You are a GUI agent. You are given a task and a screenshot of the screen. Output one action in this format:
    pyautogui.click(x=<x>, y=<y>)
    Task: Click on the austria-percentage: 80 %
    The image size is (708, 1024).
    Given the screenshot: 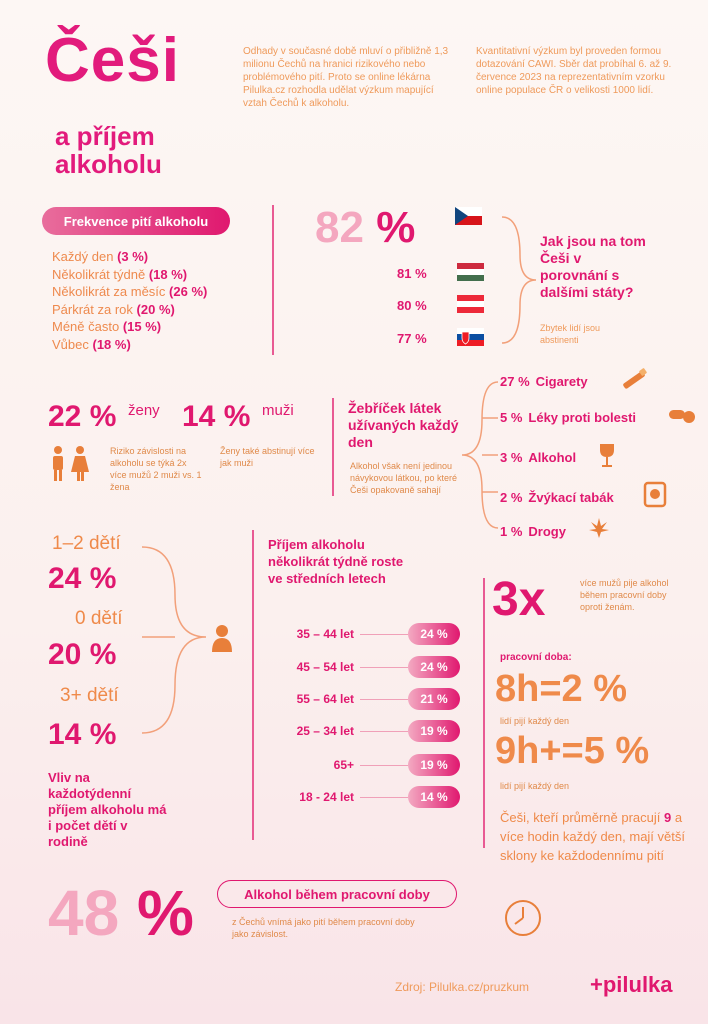 What is the action you would take?
    pyautogui.click(x=412, y=305)
    